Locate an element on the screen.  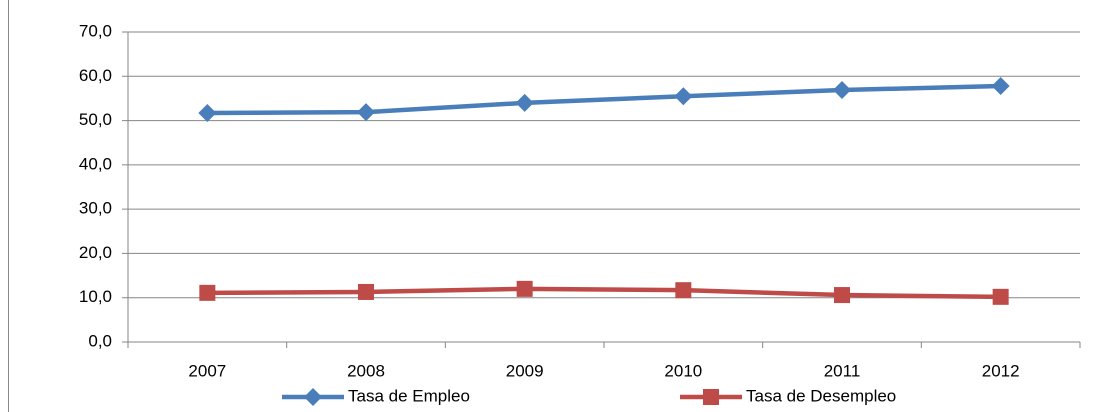
y-tick-label: 30,0 is located at coordinates (95, 208).